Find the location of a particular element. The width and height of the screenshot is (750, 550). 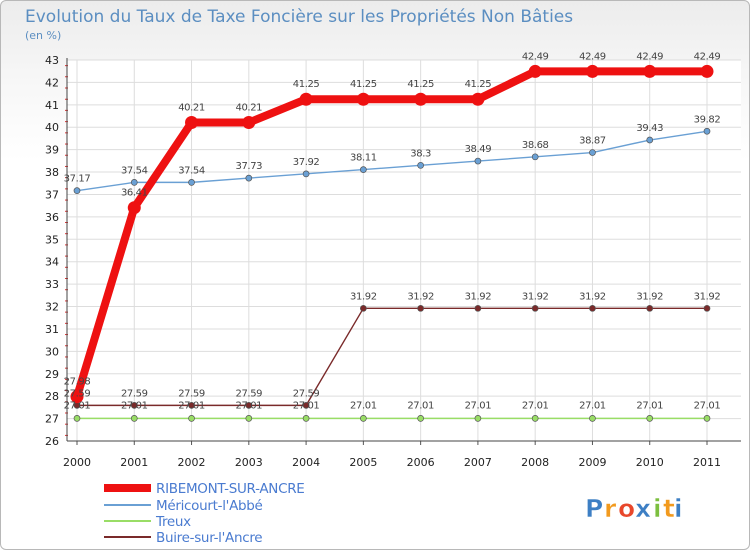

data-label: 38.68 is located at coordinates (535, 145).